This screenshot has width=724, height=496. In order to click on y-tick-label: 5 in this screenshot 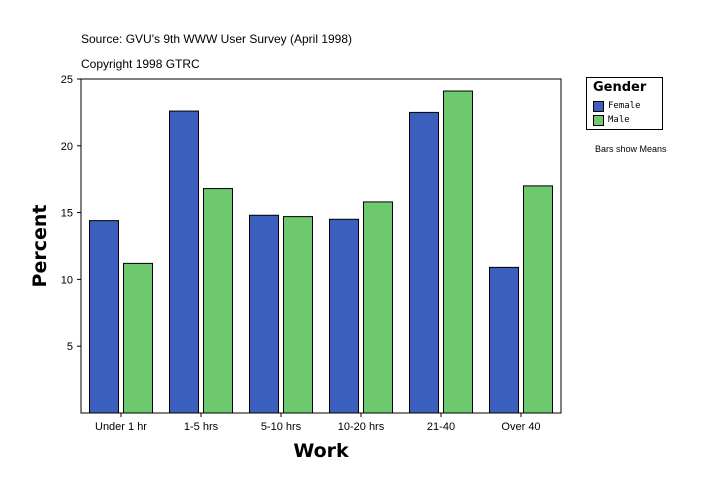, I will do `click(70, 347)`.